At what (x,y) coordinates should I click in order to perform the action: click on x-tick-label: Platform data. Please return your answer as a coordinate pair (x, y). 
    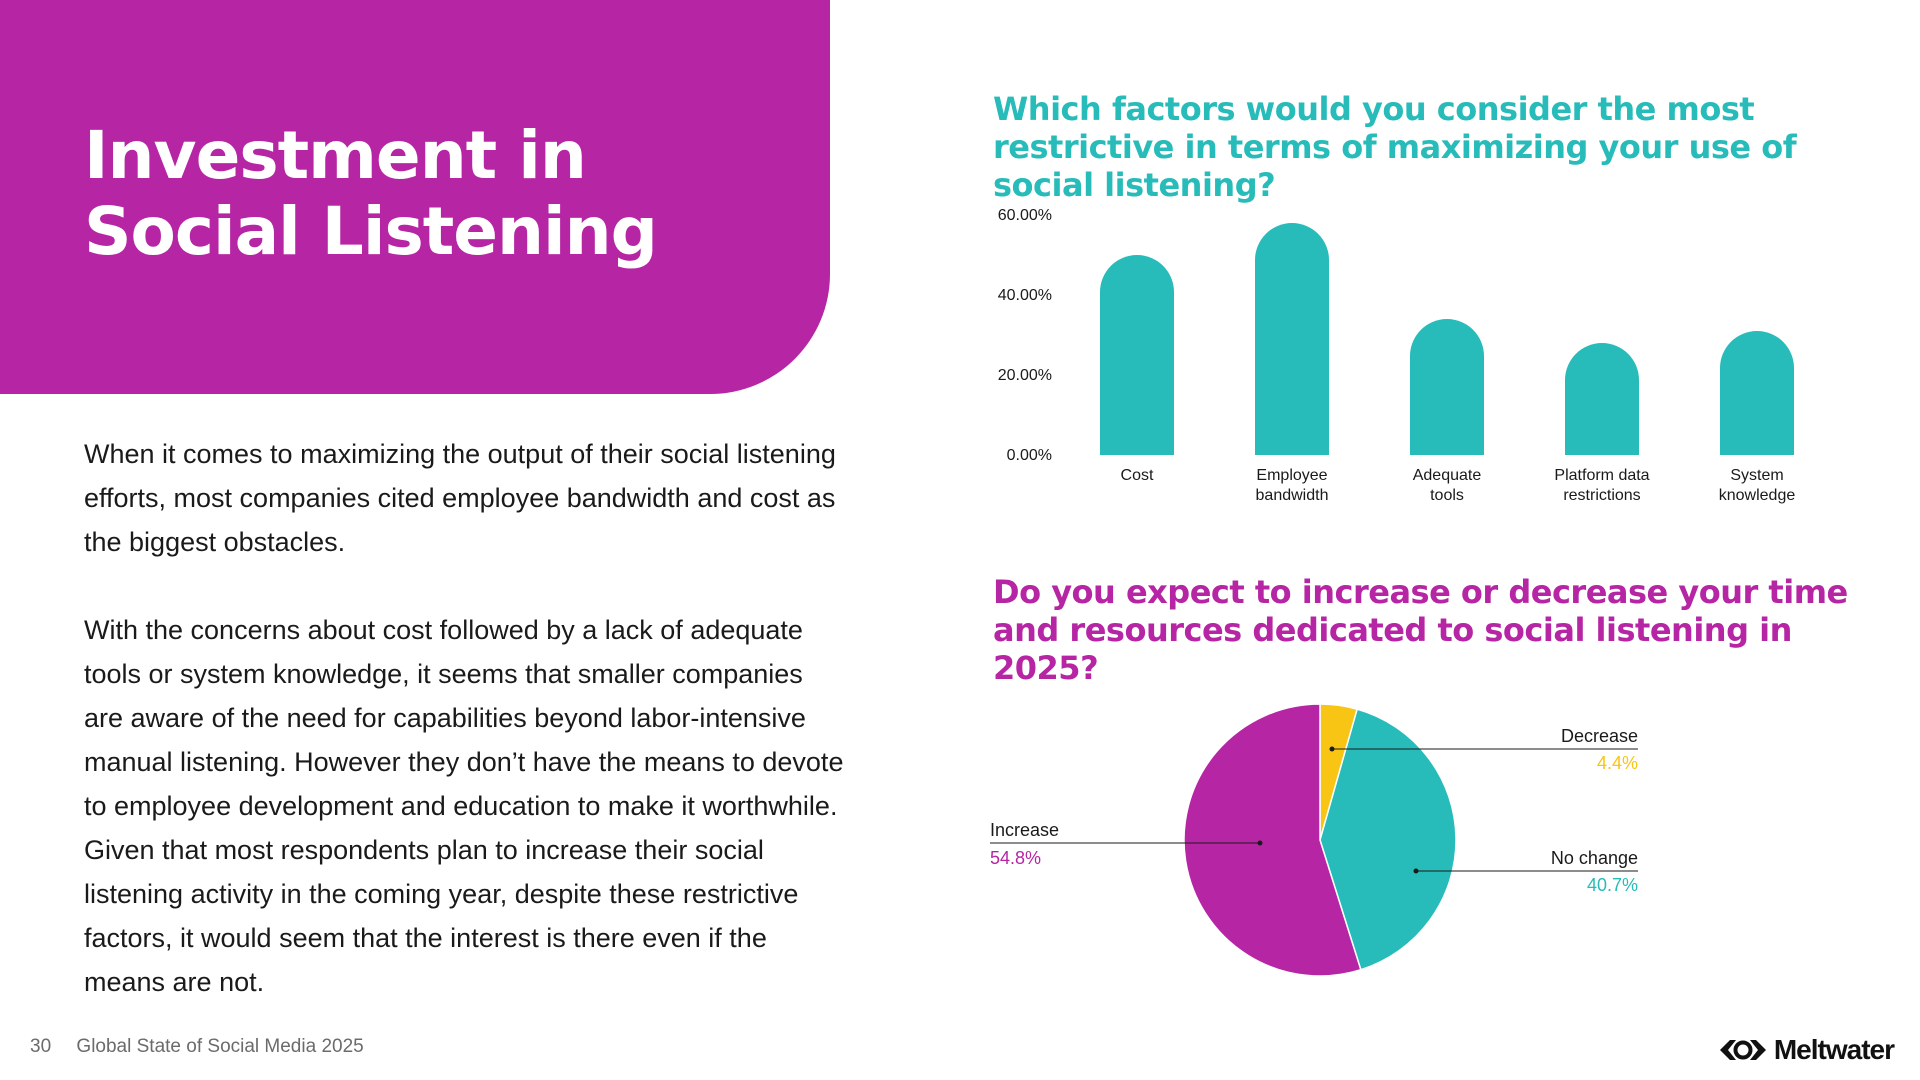
    Looking at the image, I should click on (1601, 475).